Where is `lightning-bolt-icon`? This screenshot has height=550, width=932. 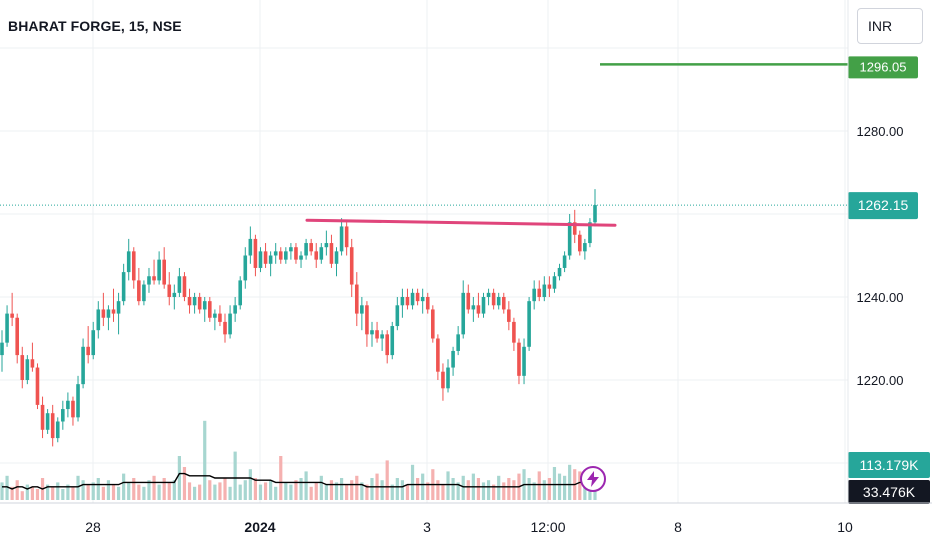 lightning-bolt-icon is located at coordinates (593, 479).